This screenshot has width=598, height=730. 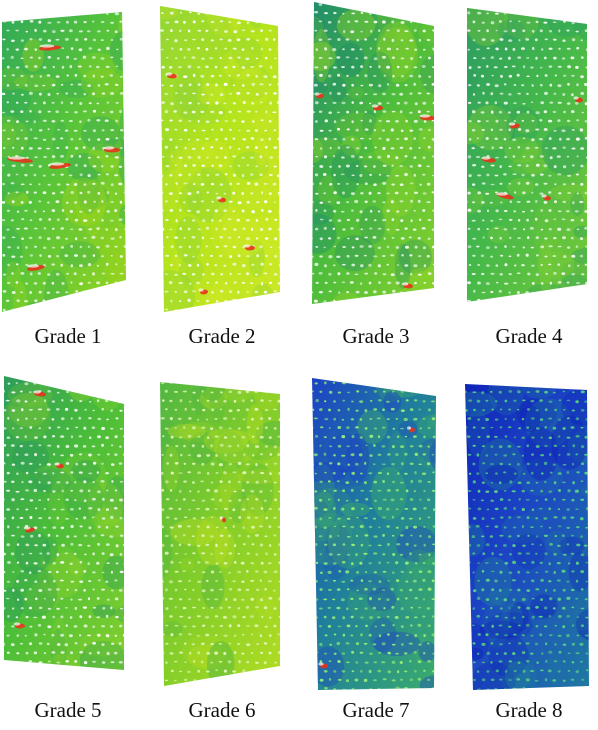 I want to click on panel-grade-8: Grade 8, so click(x=529, y=550).